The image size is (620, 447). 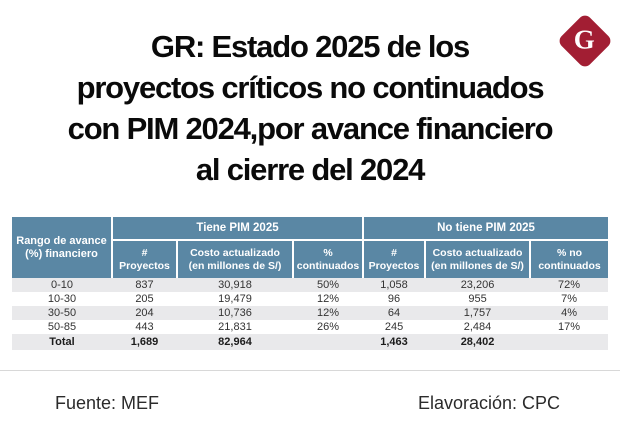 What do you see at coordinates (569, 313) in the screenshot?
I see `cell-pct-no-continuados: 4%` at bounding box center [569, 313].